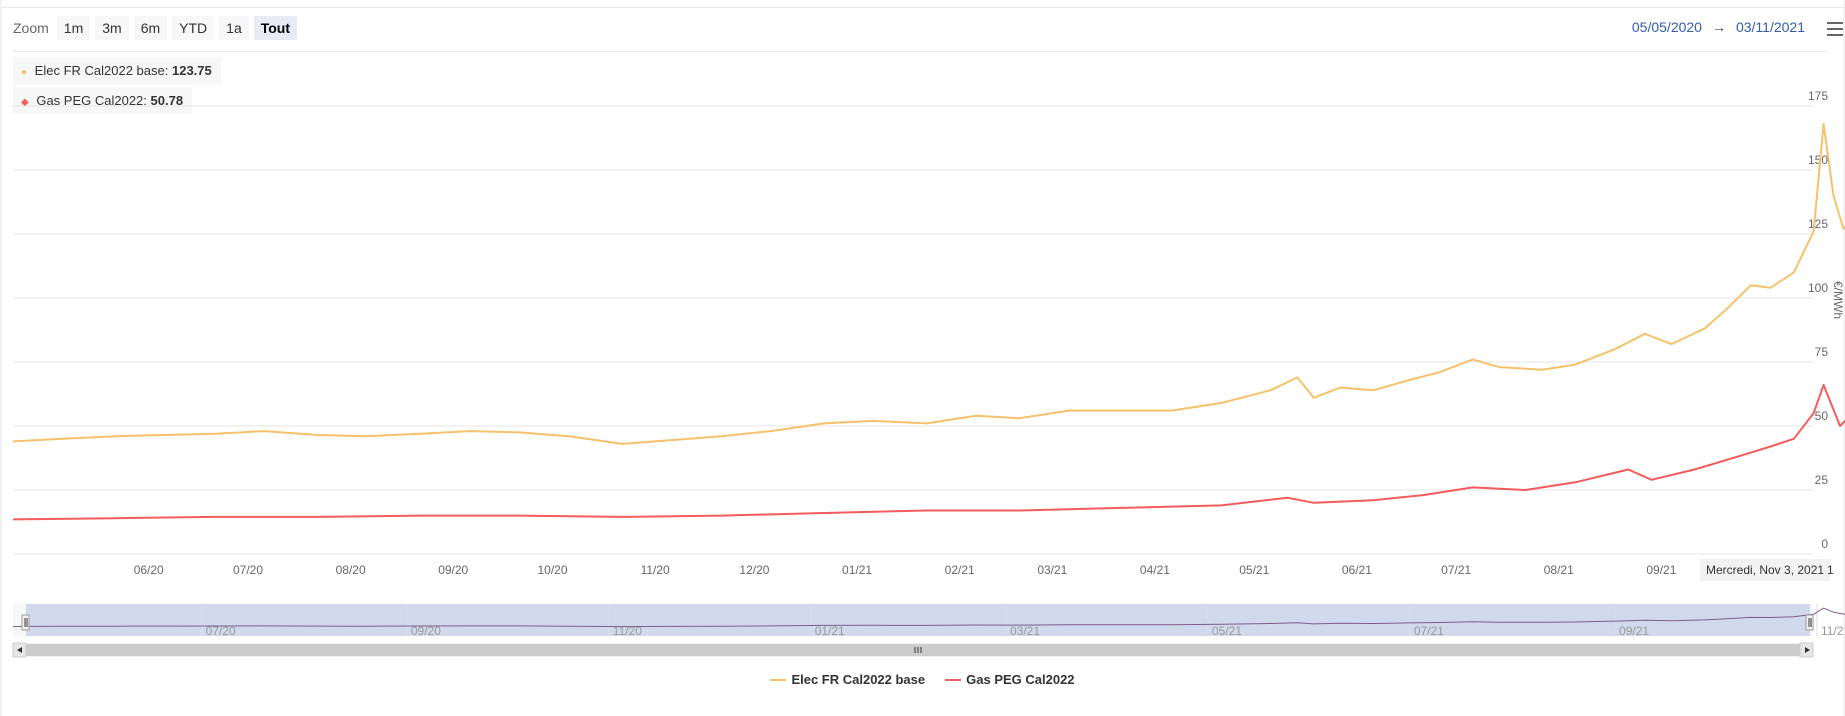 This screenshot has height=716, width=1845. I want to click on navigator-tick-label: 07/21, so click(1429, 631).